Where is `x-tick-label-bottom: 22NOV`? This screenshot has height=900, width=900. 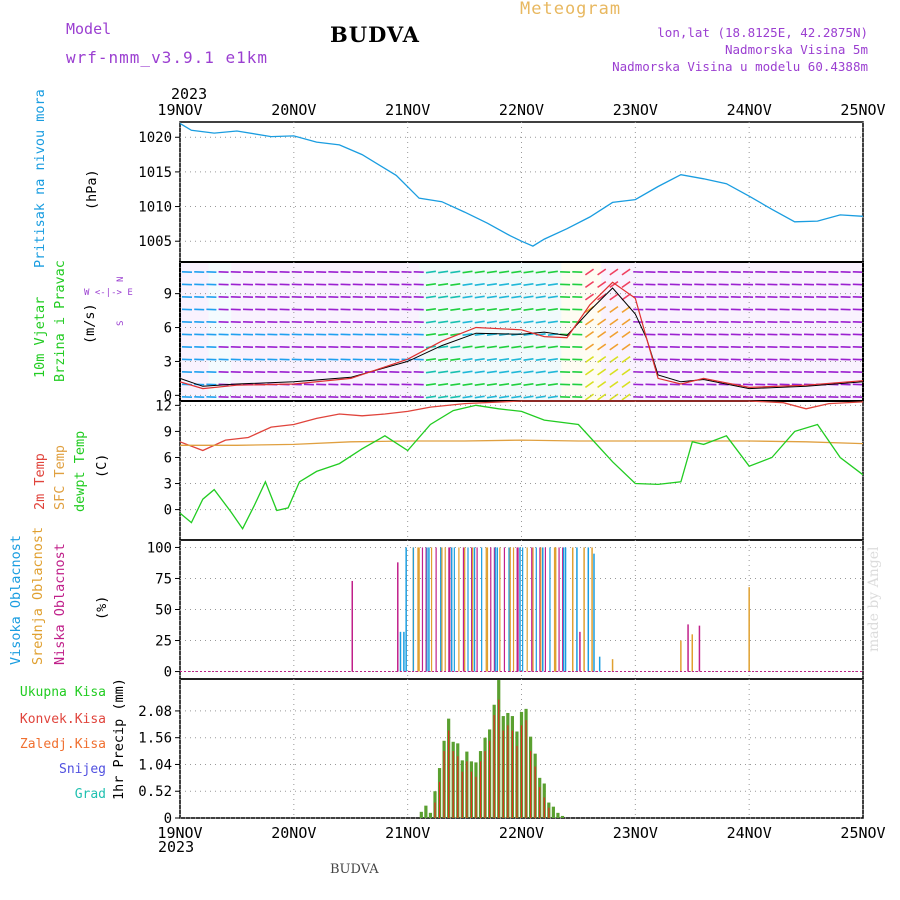
x-tick-label-bottom: 22NOV is located at coordinates (521, 833).